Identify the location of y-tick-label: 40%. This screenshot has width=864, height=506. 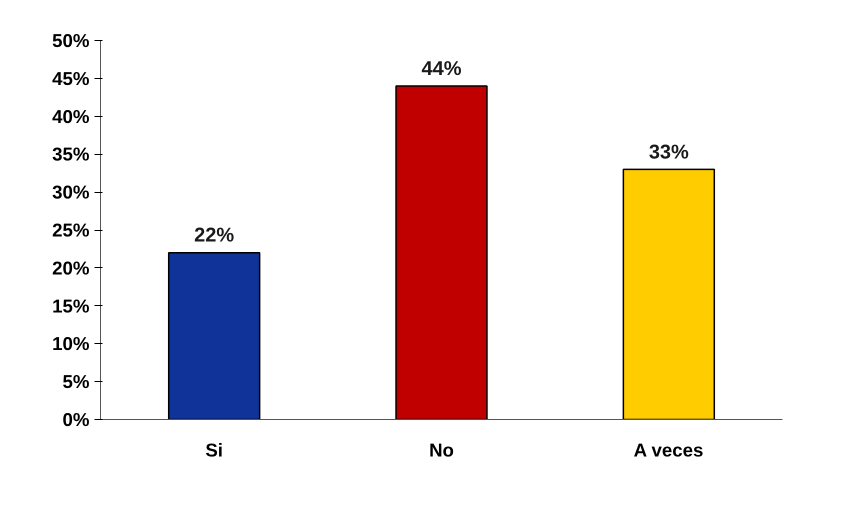
(71, 116).